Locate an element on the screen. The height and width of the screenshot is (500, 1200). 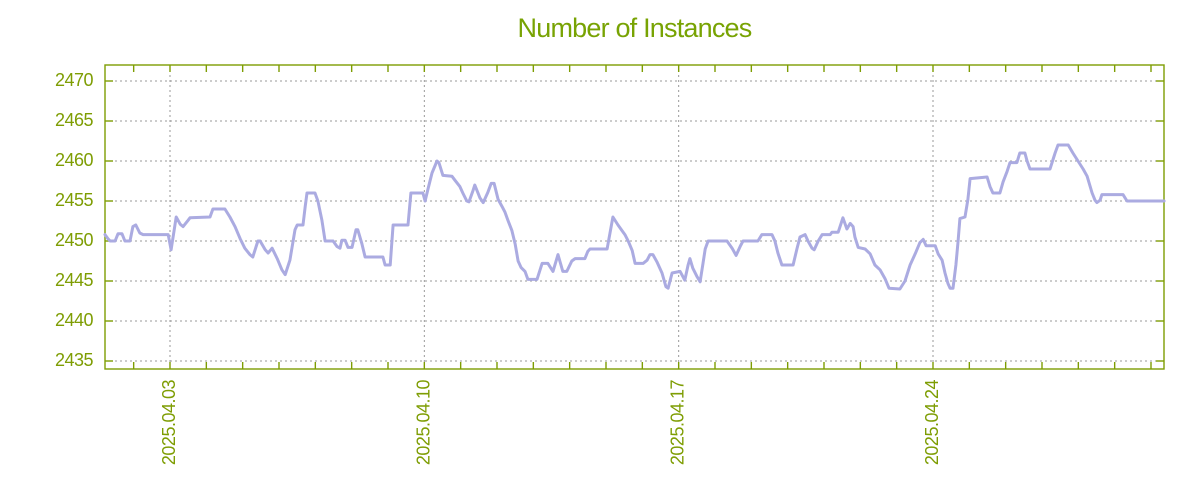
y-tick-label: 2445 is located at coordinates (74, 280).